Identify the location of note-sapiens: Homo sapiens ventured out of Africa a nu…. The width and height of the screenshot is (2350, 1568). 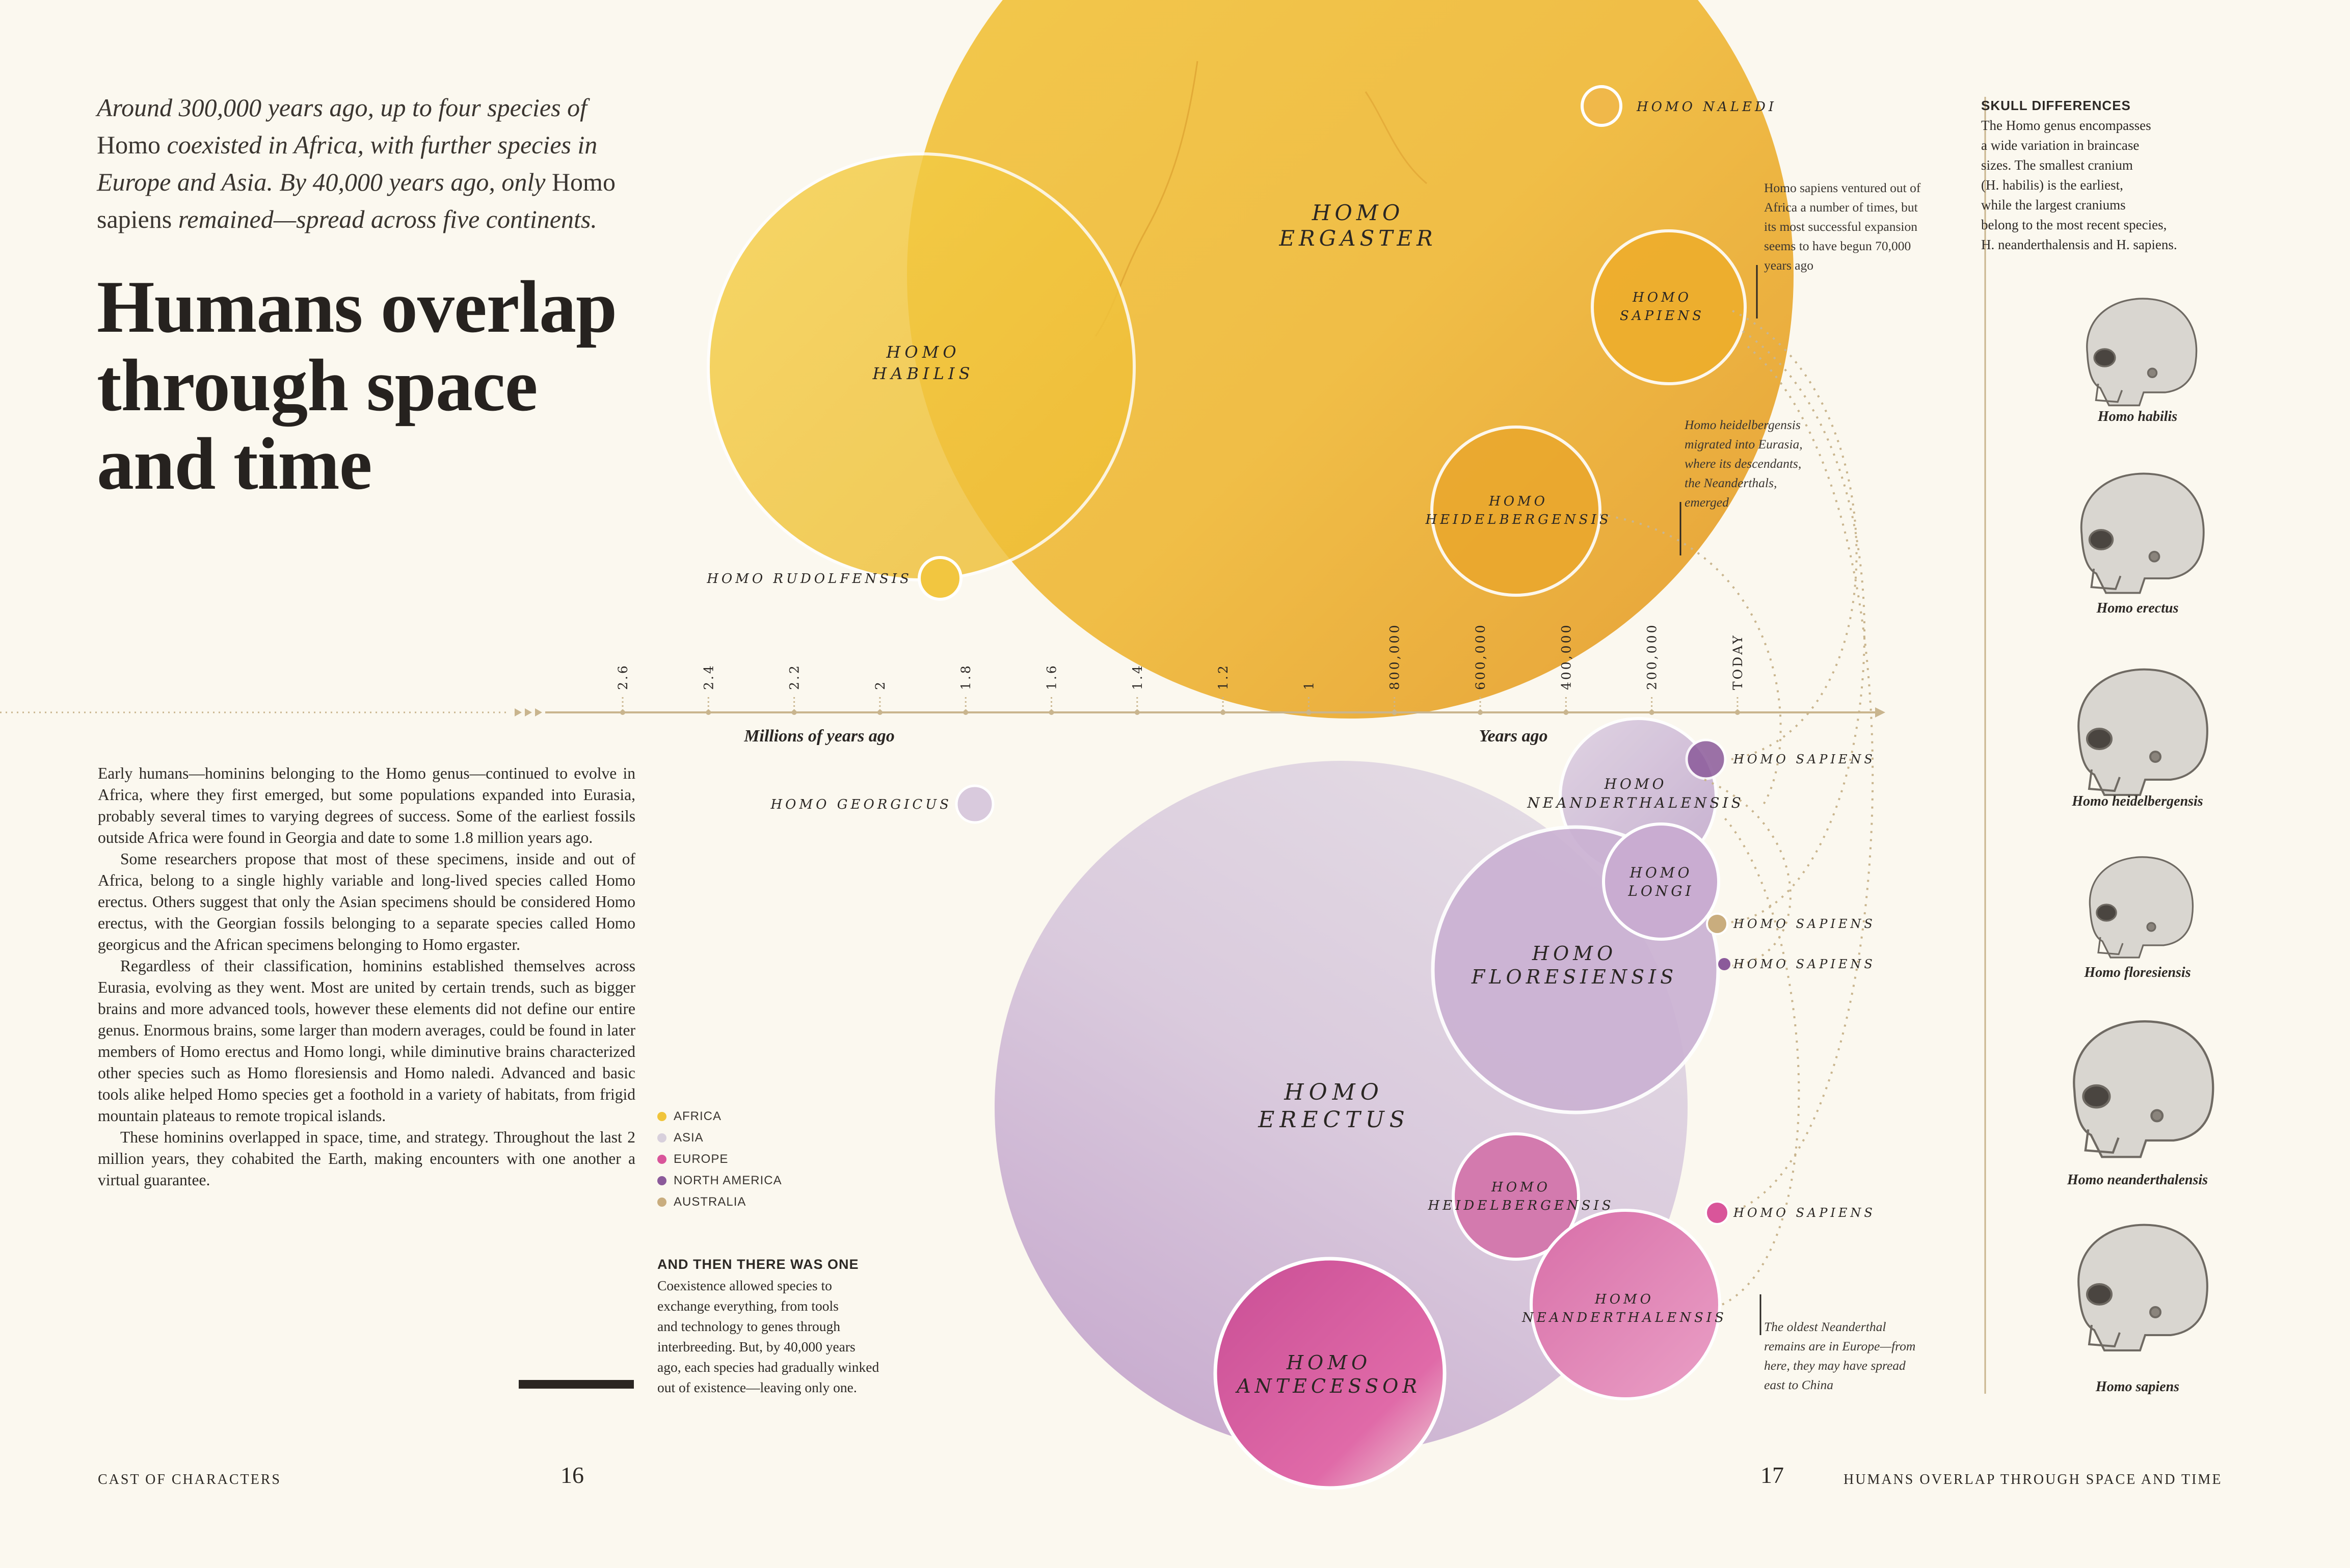
(1871, 226).